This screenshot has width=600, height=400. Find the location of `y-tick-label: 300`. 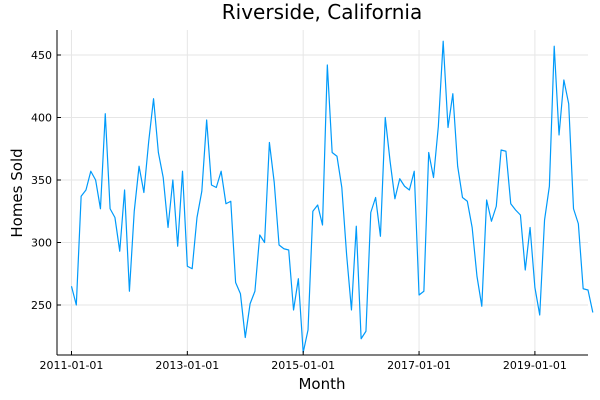

y-tick-label: 300 is located at coordinates (41, 243).